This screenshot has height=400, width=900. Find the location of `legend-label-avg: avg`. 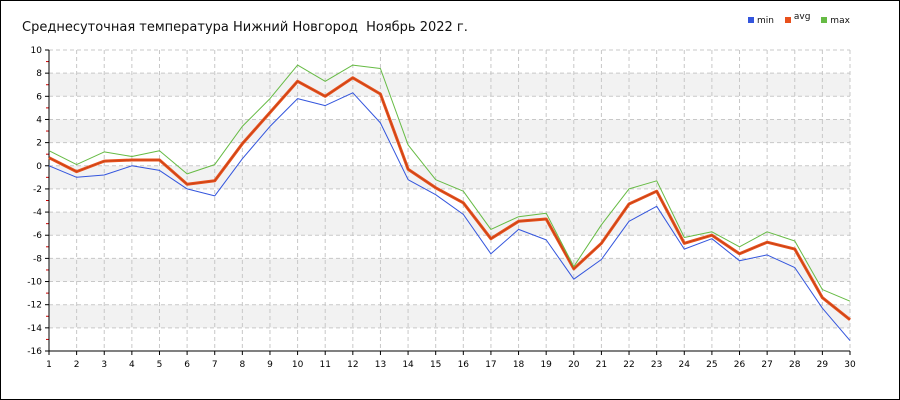

legend-label-avg: avg is located at coordinates (802, 17).